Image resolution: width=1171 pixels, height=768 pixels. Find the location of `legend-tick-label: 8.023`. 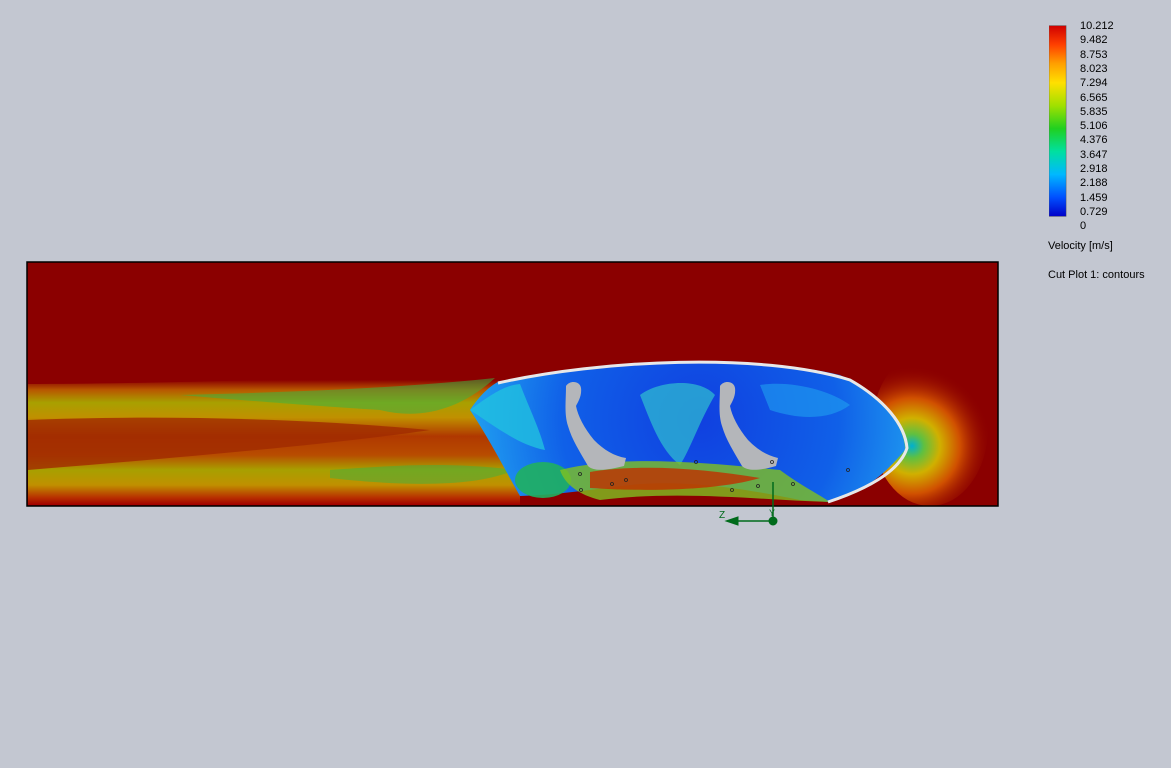

legend-tick-label: 8.023 is located at coordinates (1094, 68).